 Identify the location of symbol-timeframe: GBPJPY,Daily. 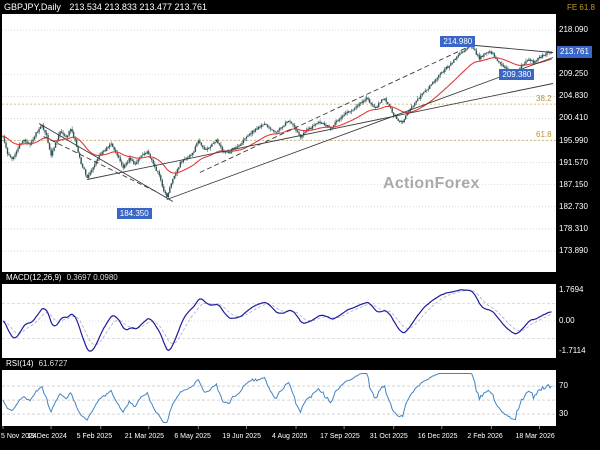
(32, 7).